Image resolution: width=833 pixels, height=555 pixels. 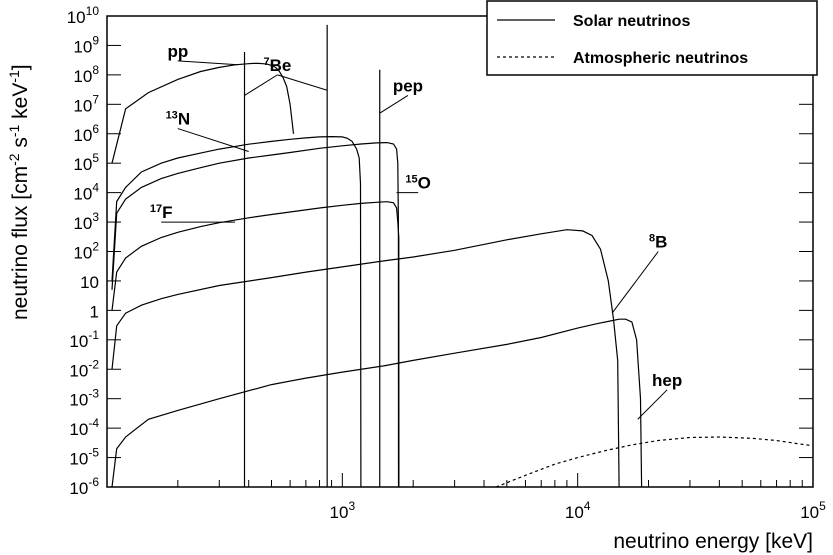 What do you see at coordinates (86, 192) in the screenshot?
I see `y-tick-label: 10⁴` at bounding box center [86, 192].